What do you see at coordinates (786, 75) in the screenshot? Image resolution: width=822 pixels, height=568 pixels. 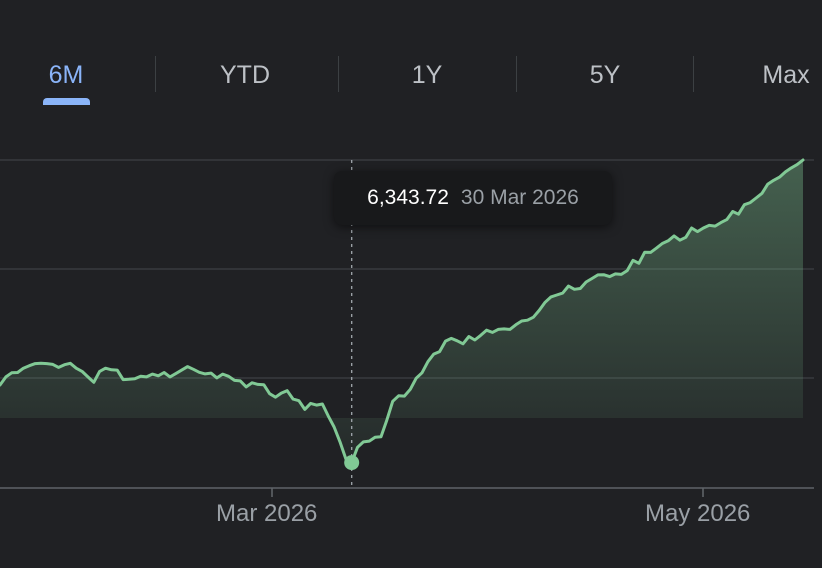 I see `tab-max: Max` at bounding box center [786, 75].